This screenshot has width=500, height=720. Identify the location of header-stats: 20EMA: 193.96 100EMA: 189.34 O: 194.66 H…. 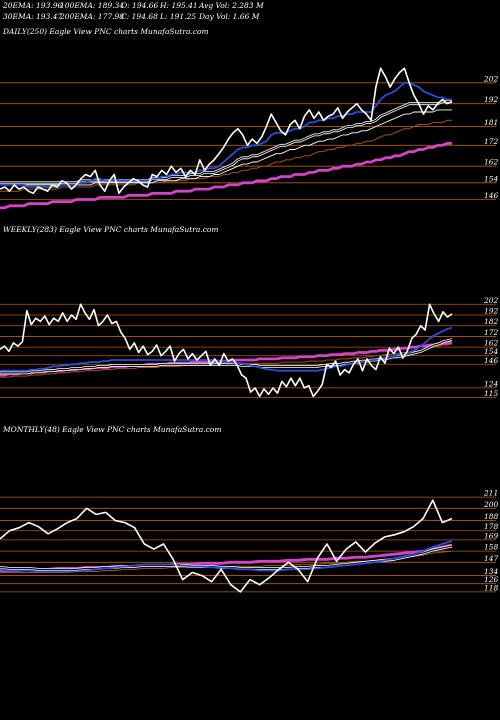
(133, 11).